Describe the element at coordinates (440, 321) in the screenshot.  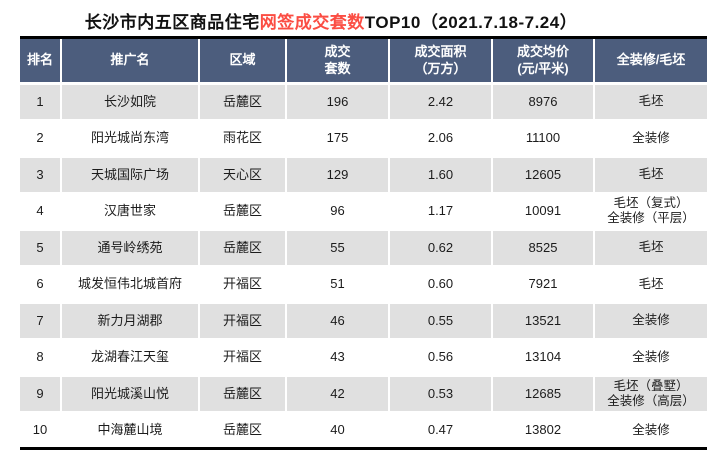
I see `cell-area: 0.55` at that location.